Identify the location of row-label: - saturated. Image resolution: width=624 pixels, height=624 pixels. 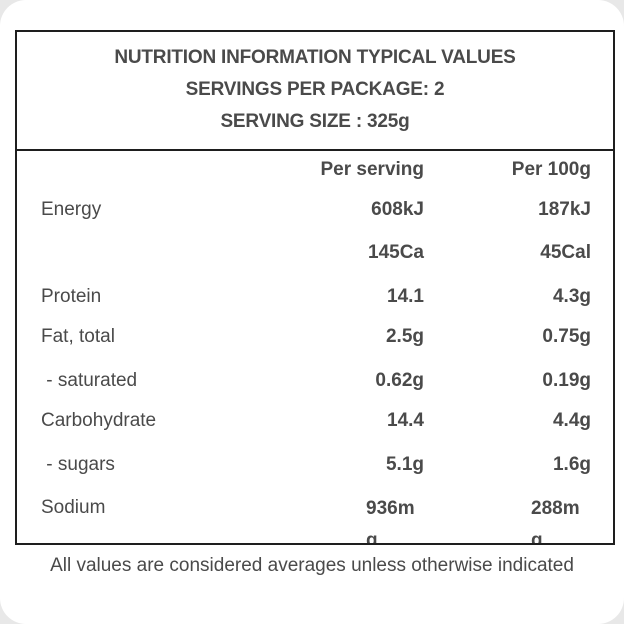
(89, 380).